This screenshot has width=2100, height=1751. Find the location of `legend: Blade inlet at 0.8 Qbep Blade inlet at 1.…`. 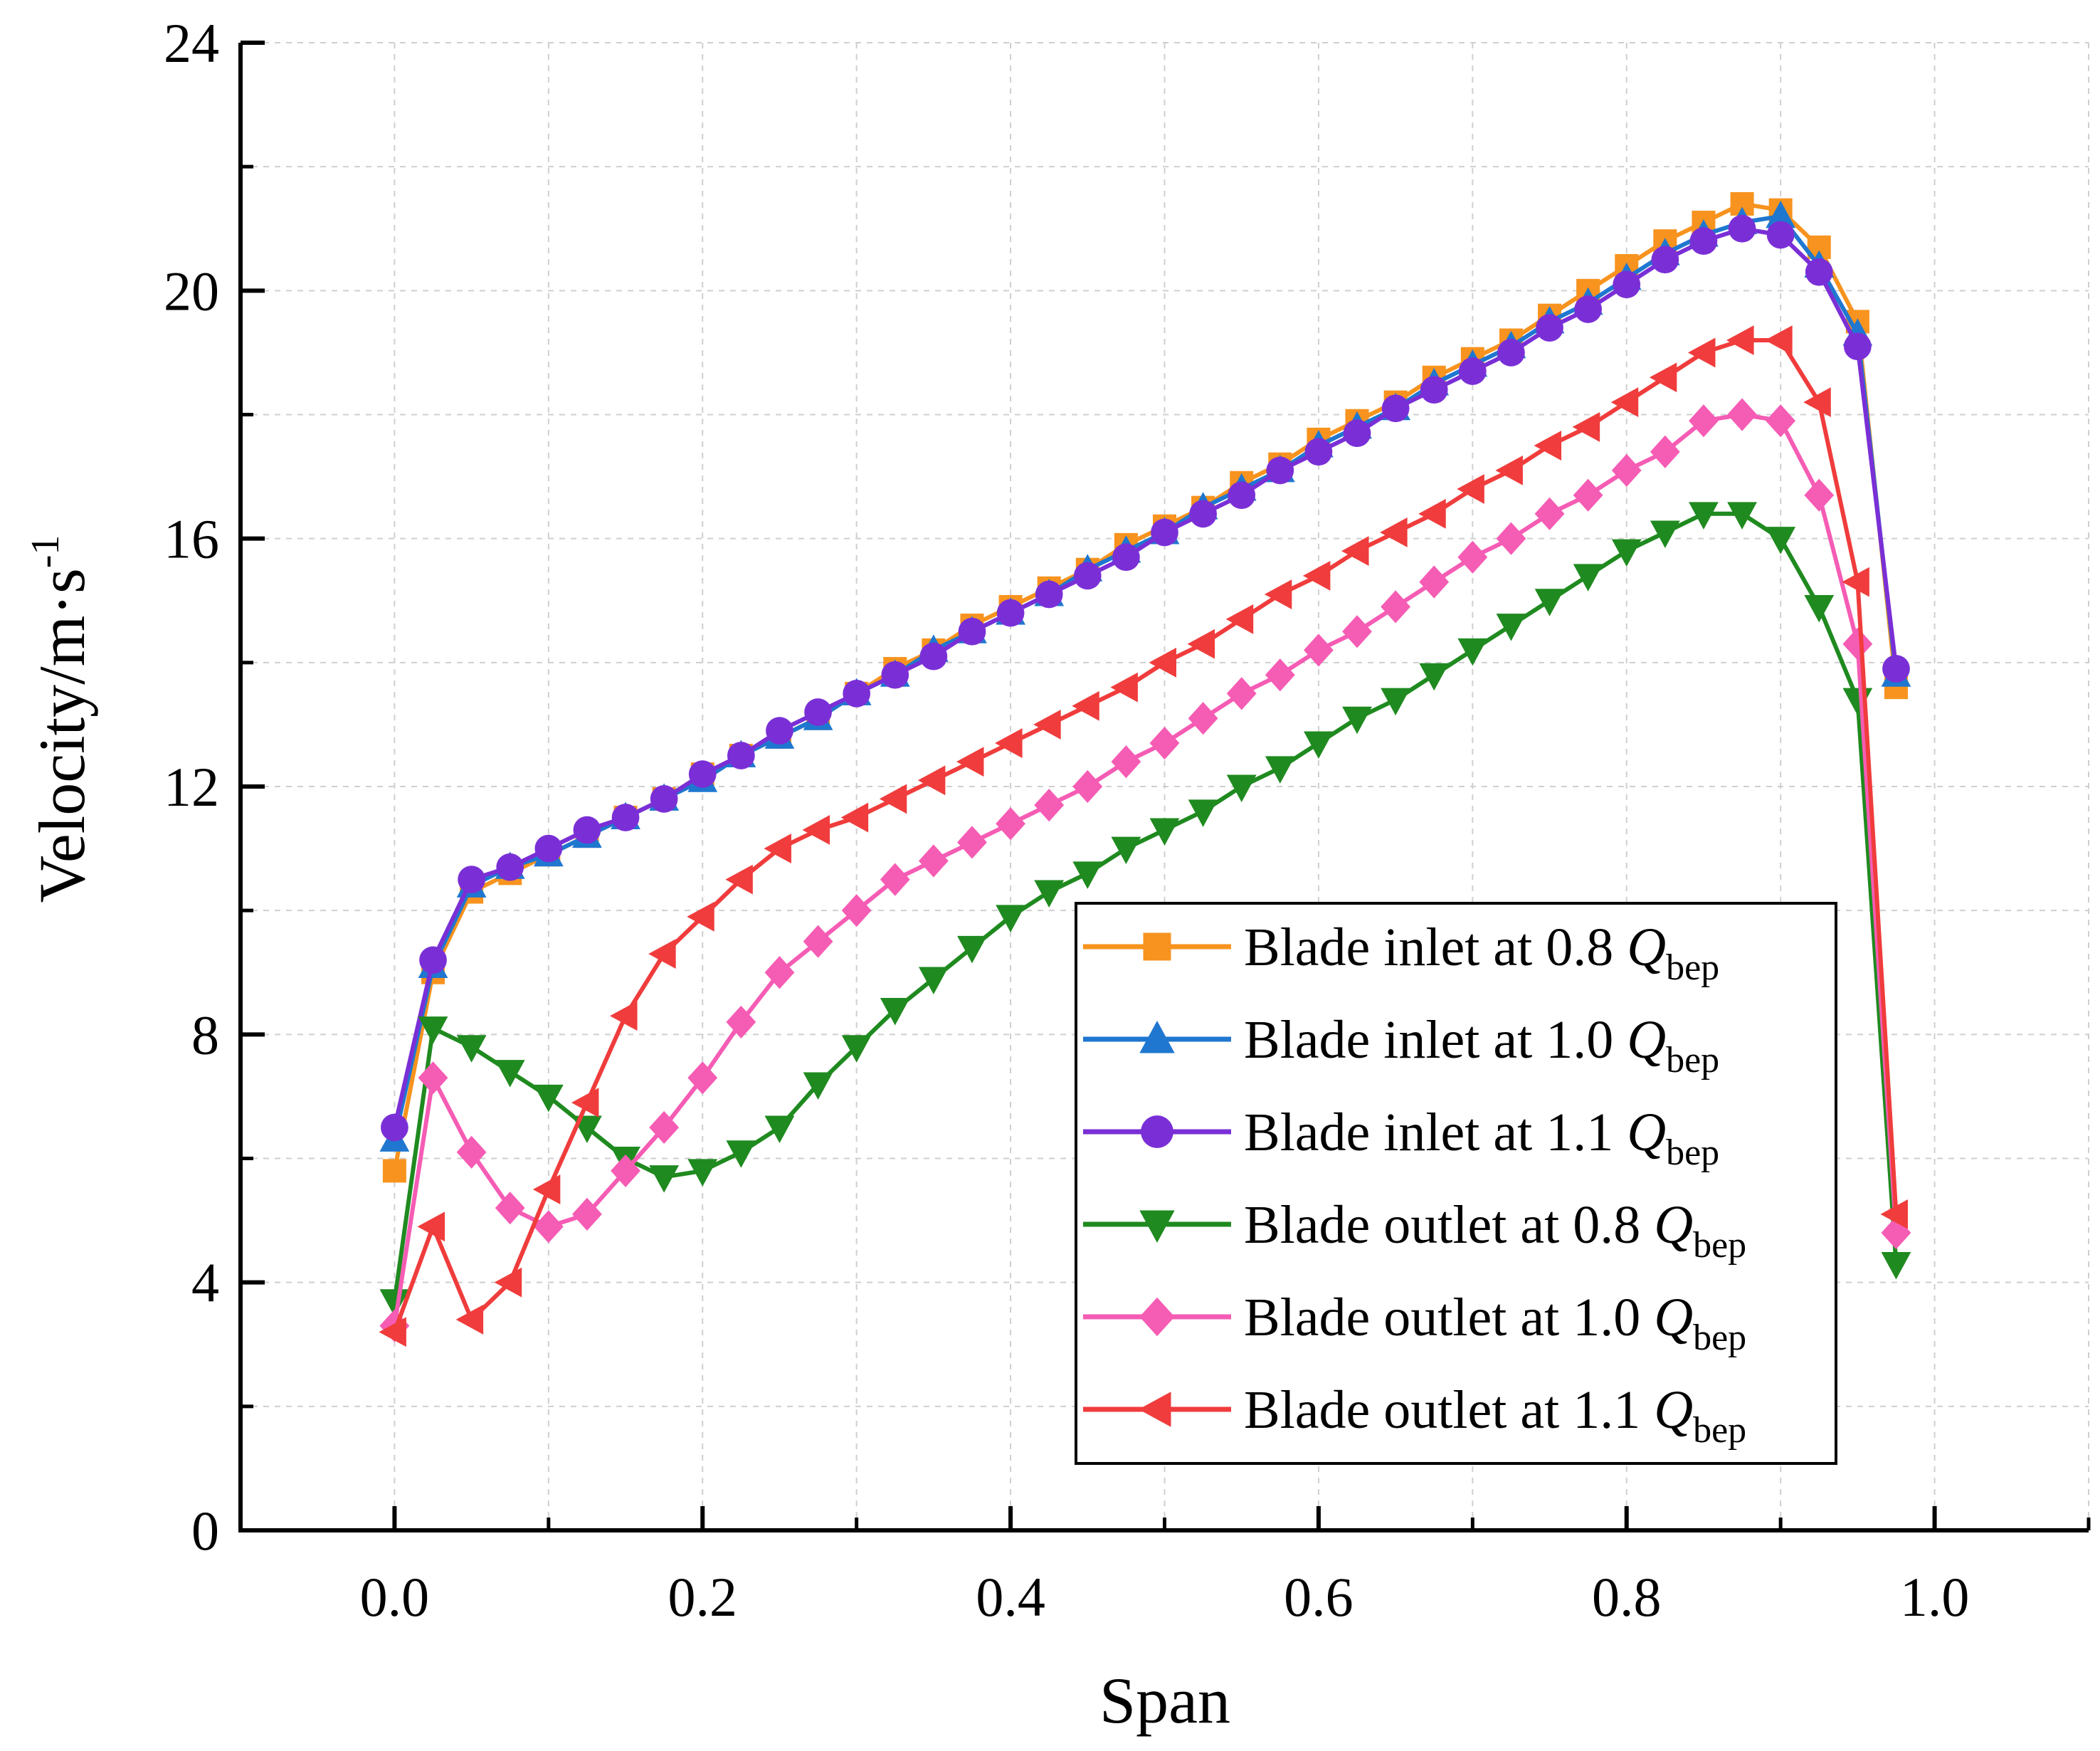

legend: Blade inlet at 0.8 Qbep Blade inlet at 1.… is located at coordinates (1456, 1183).